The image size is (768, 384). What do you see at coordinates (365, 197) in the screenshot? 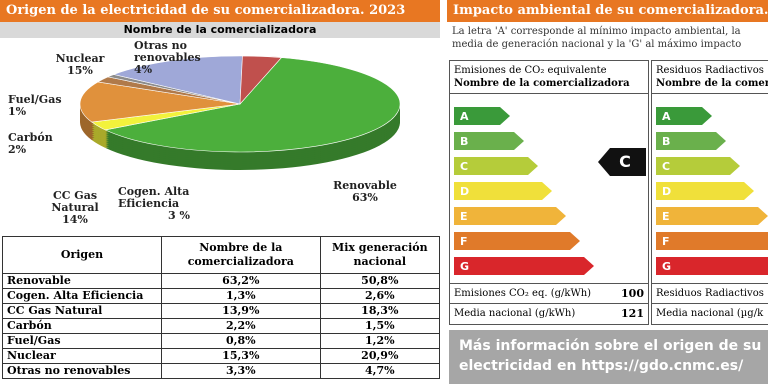
I see `pie-value: 63%` at bounding box center [365, 197].